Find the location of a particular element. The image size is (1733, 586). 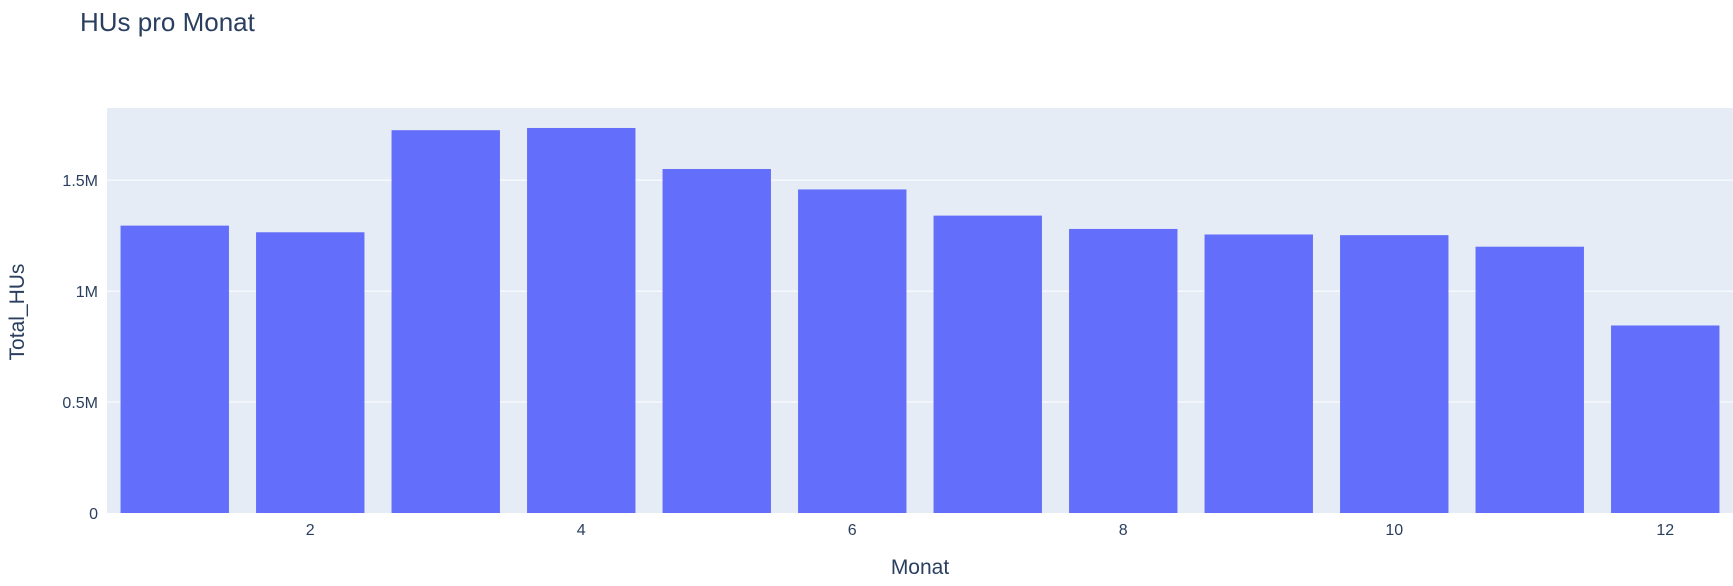

x-axis-title: Monat is located at coordinates (920, 567).